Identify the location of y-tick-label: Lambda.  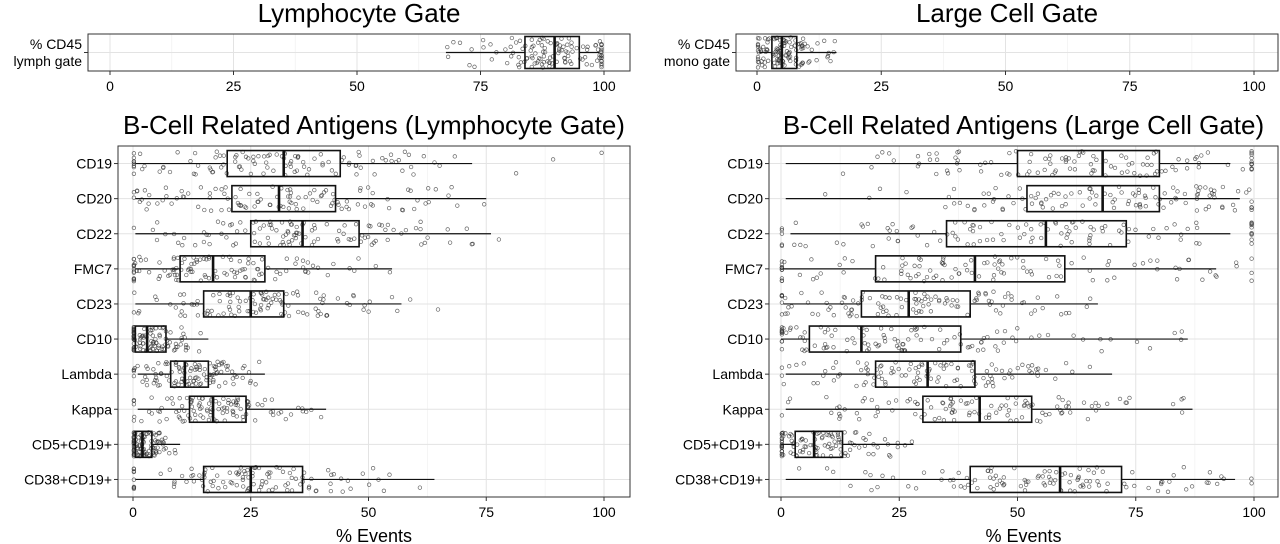
(86, 374).